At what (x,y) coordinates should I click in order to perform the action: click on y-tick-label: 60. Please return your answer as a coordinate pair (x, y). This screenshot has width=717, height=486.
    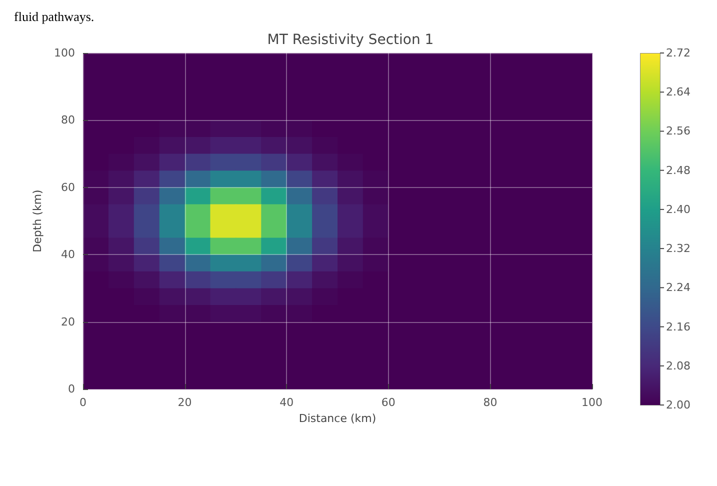
    Looking at the image, I should click on (68, 187).